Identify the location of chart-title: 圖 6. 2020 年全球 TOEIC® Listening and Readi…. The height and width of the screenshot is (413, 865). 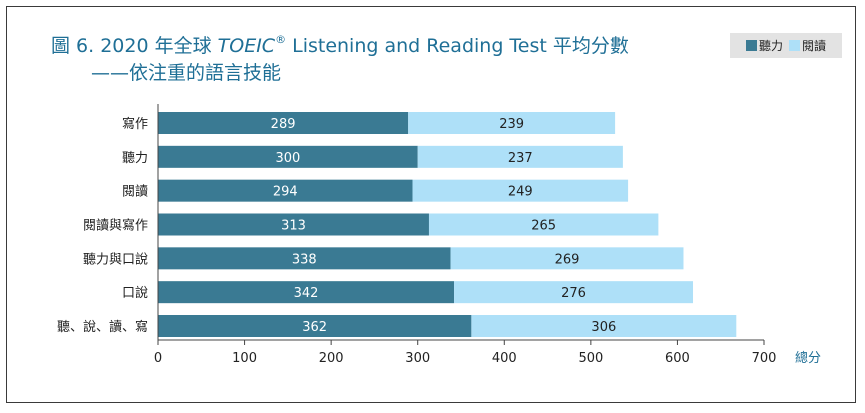
(340, 56).